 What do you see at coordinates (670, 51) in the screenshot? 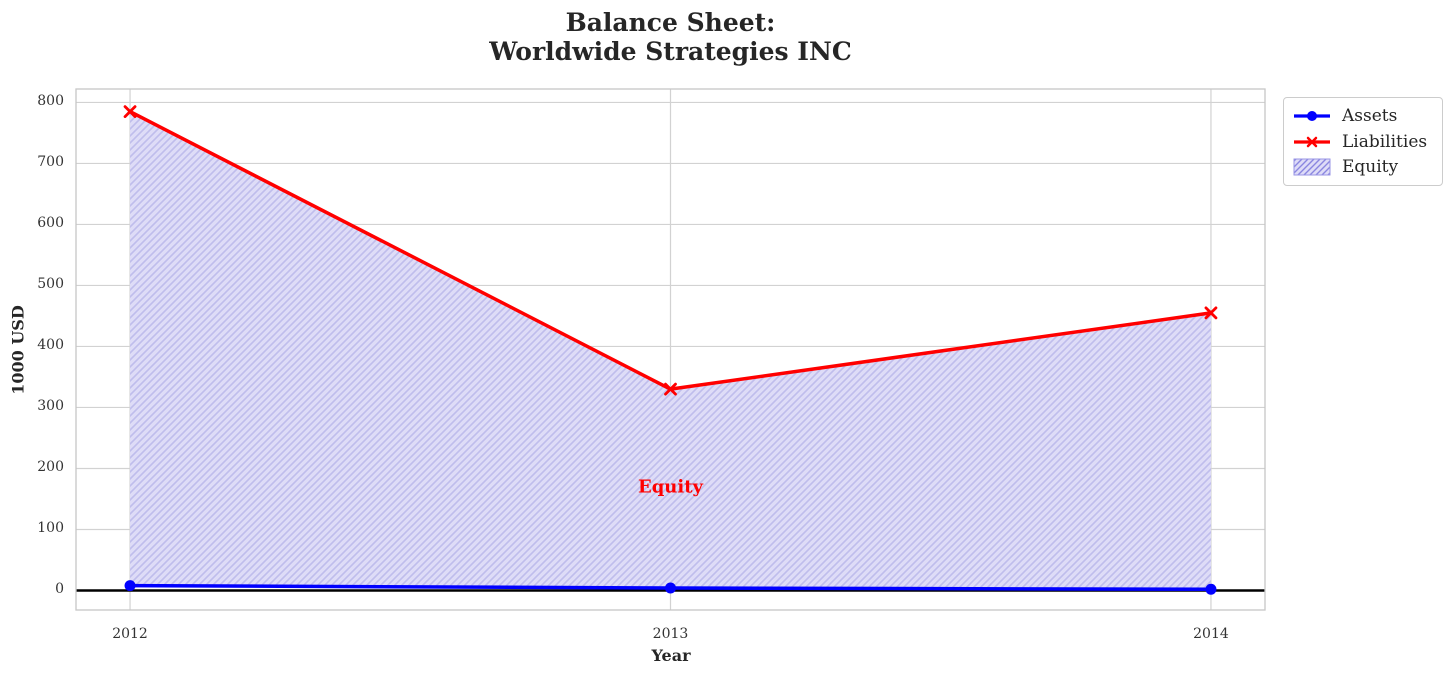
I see `chart-title-line2: Worldwide Strategies INC` at bounding box center [670, 51].